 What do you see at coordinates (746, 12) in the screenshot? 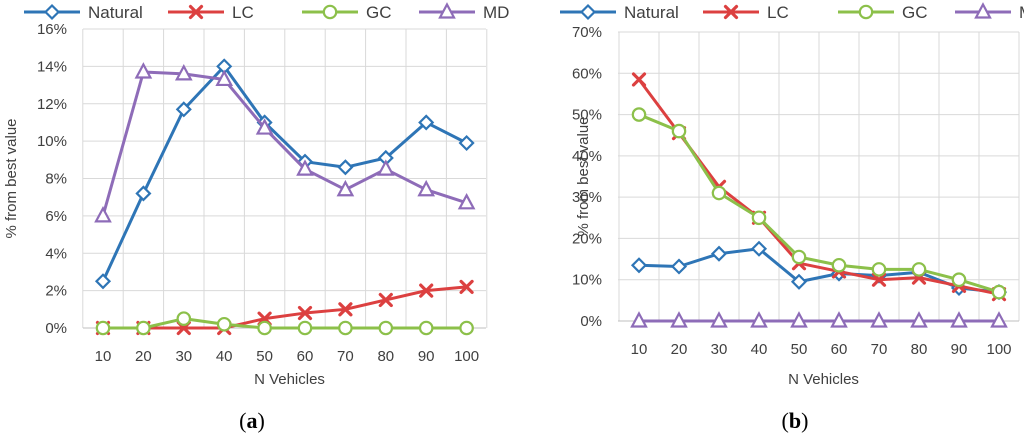
I see `legend-item-lc: LC` at bounding box center [746, 12].